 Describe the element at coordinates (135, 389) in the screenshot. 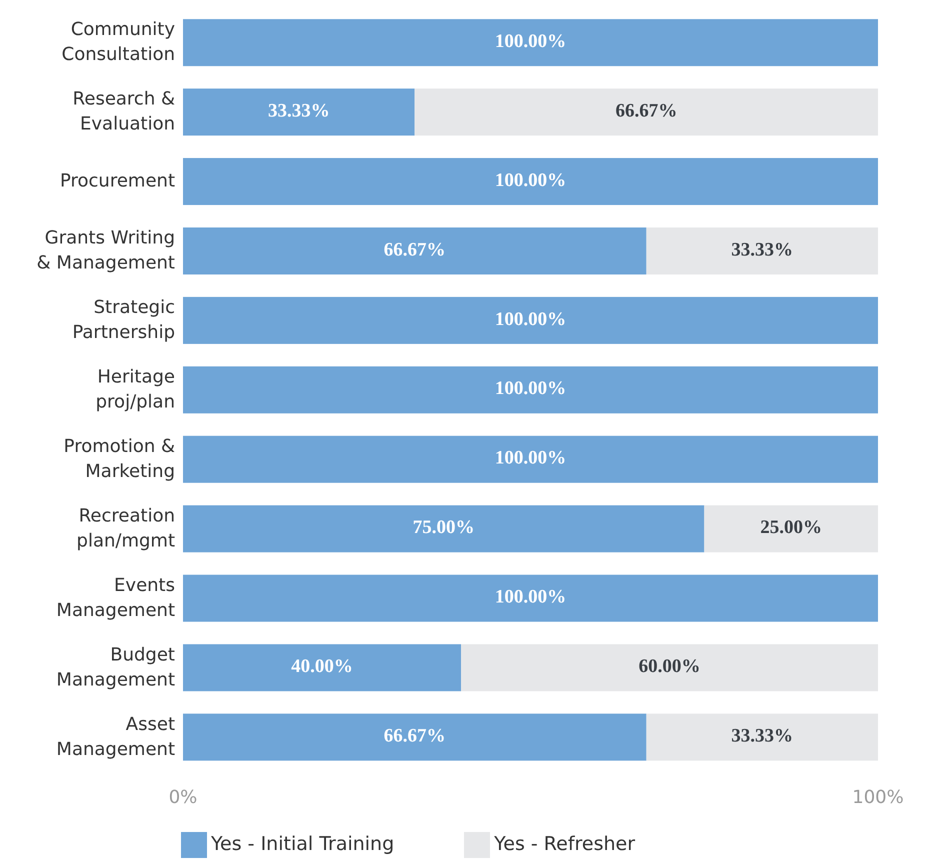

I see `y-tick-label: Heritage proj/plan` at that location.